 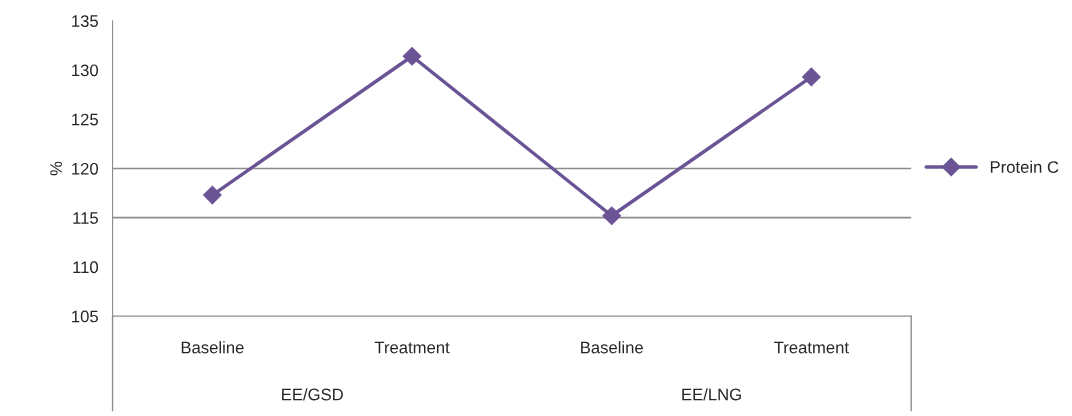 What do you see at coordinates (86, 267) in the screenshot?
I see `y-tick-label: 110` at bounding box center [86, 267].